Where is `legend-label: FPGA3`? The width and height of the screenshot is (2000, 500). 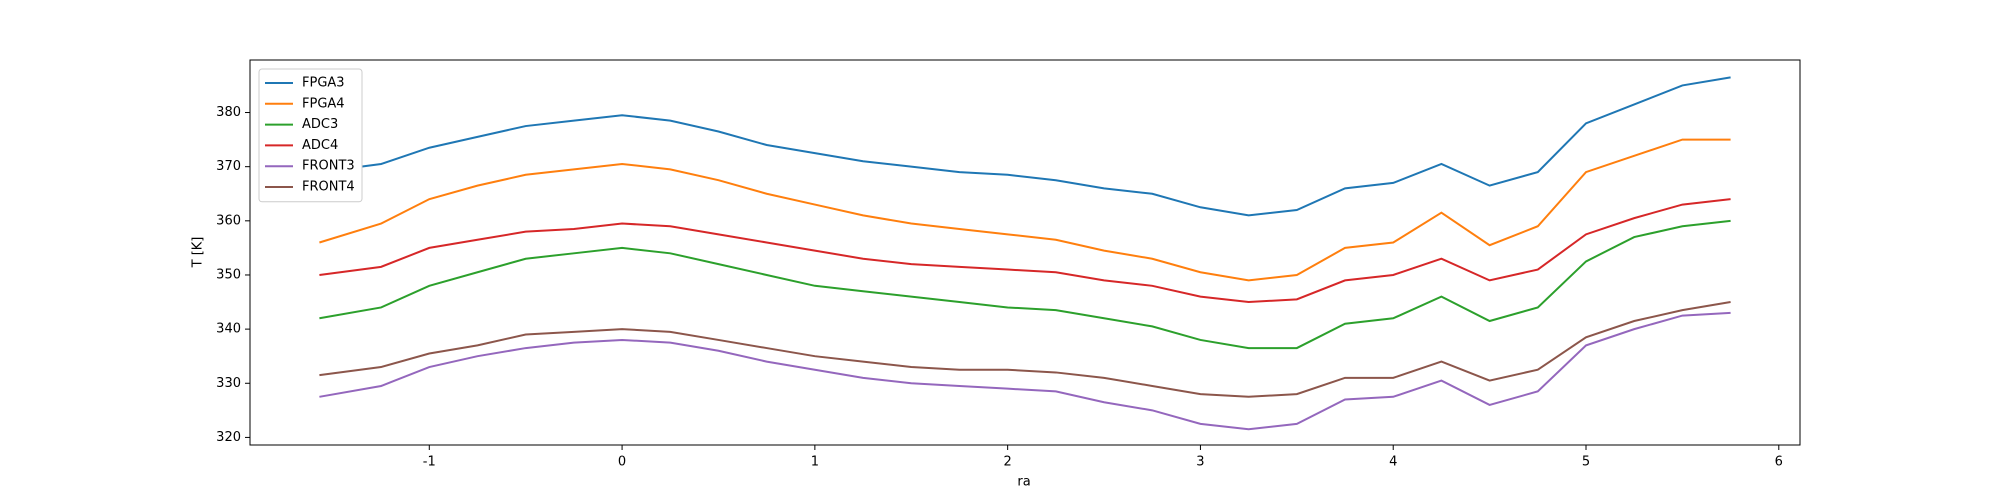 legend-label: FPGA3 is located at coordinates (323, 83).